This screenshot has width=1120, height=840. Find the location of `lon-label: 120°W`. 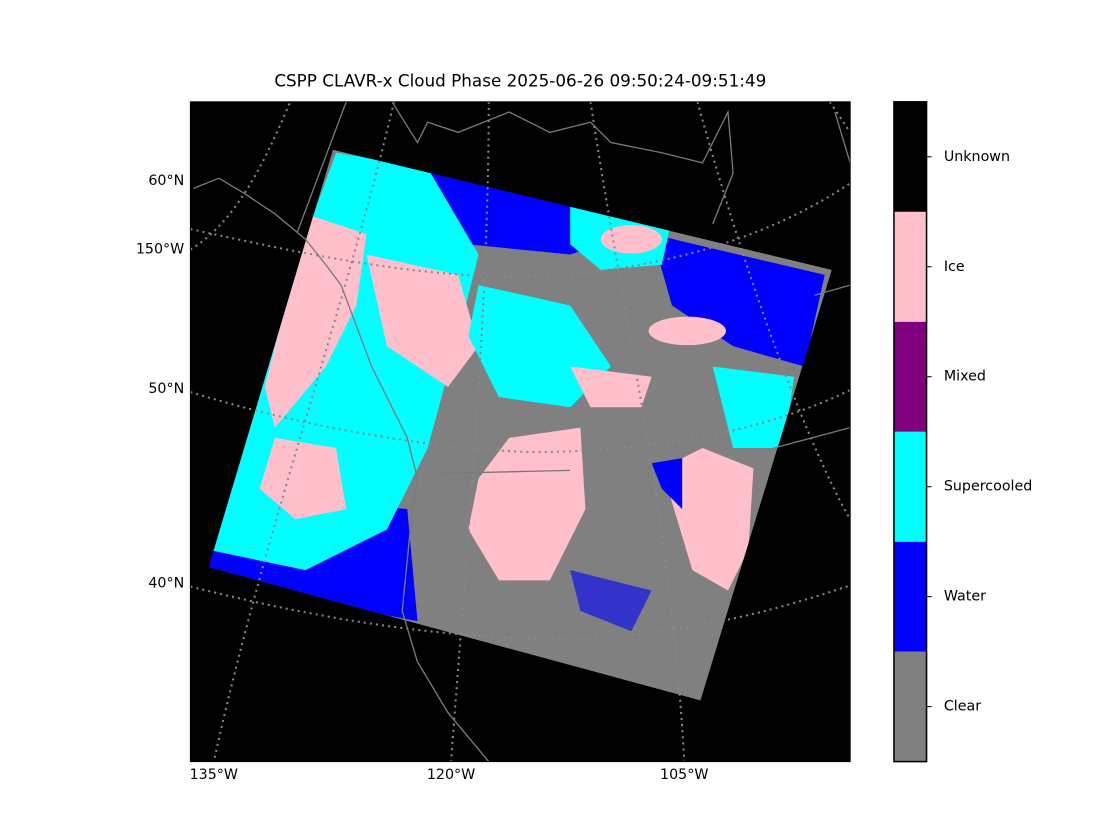

lon-label: 120°W is located at coordinates (451, 775).